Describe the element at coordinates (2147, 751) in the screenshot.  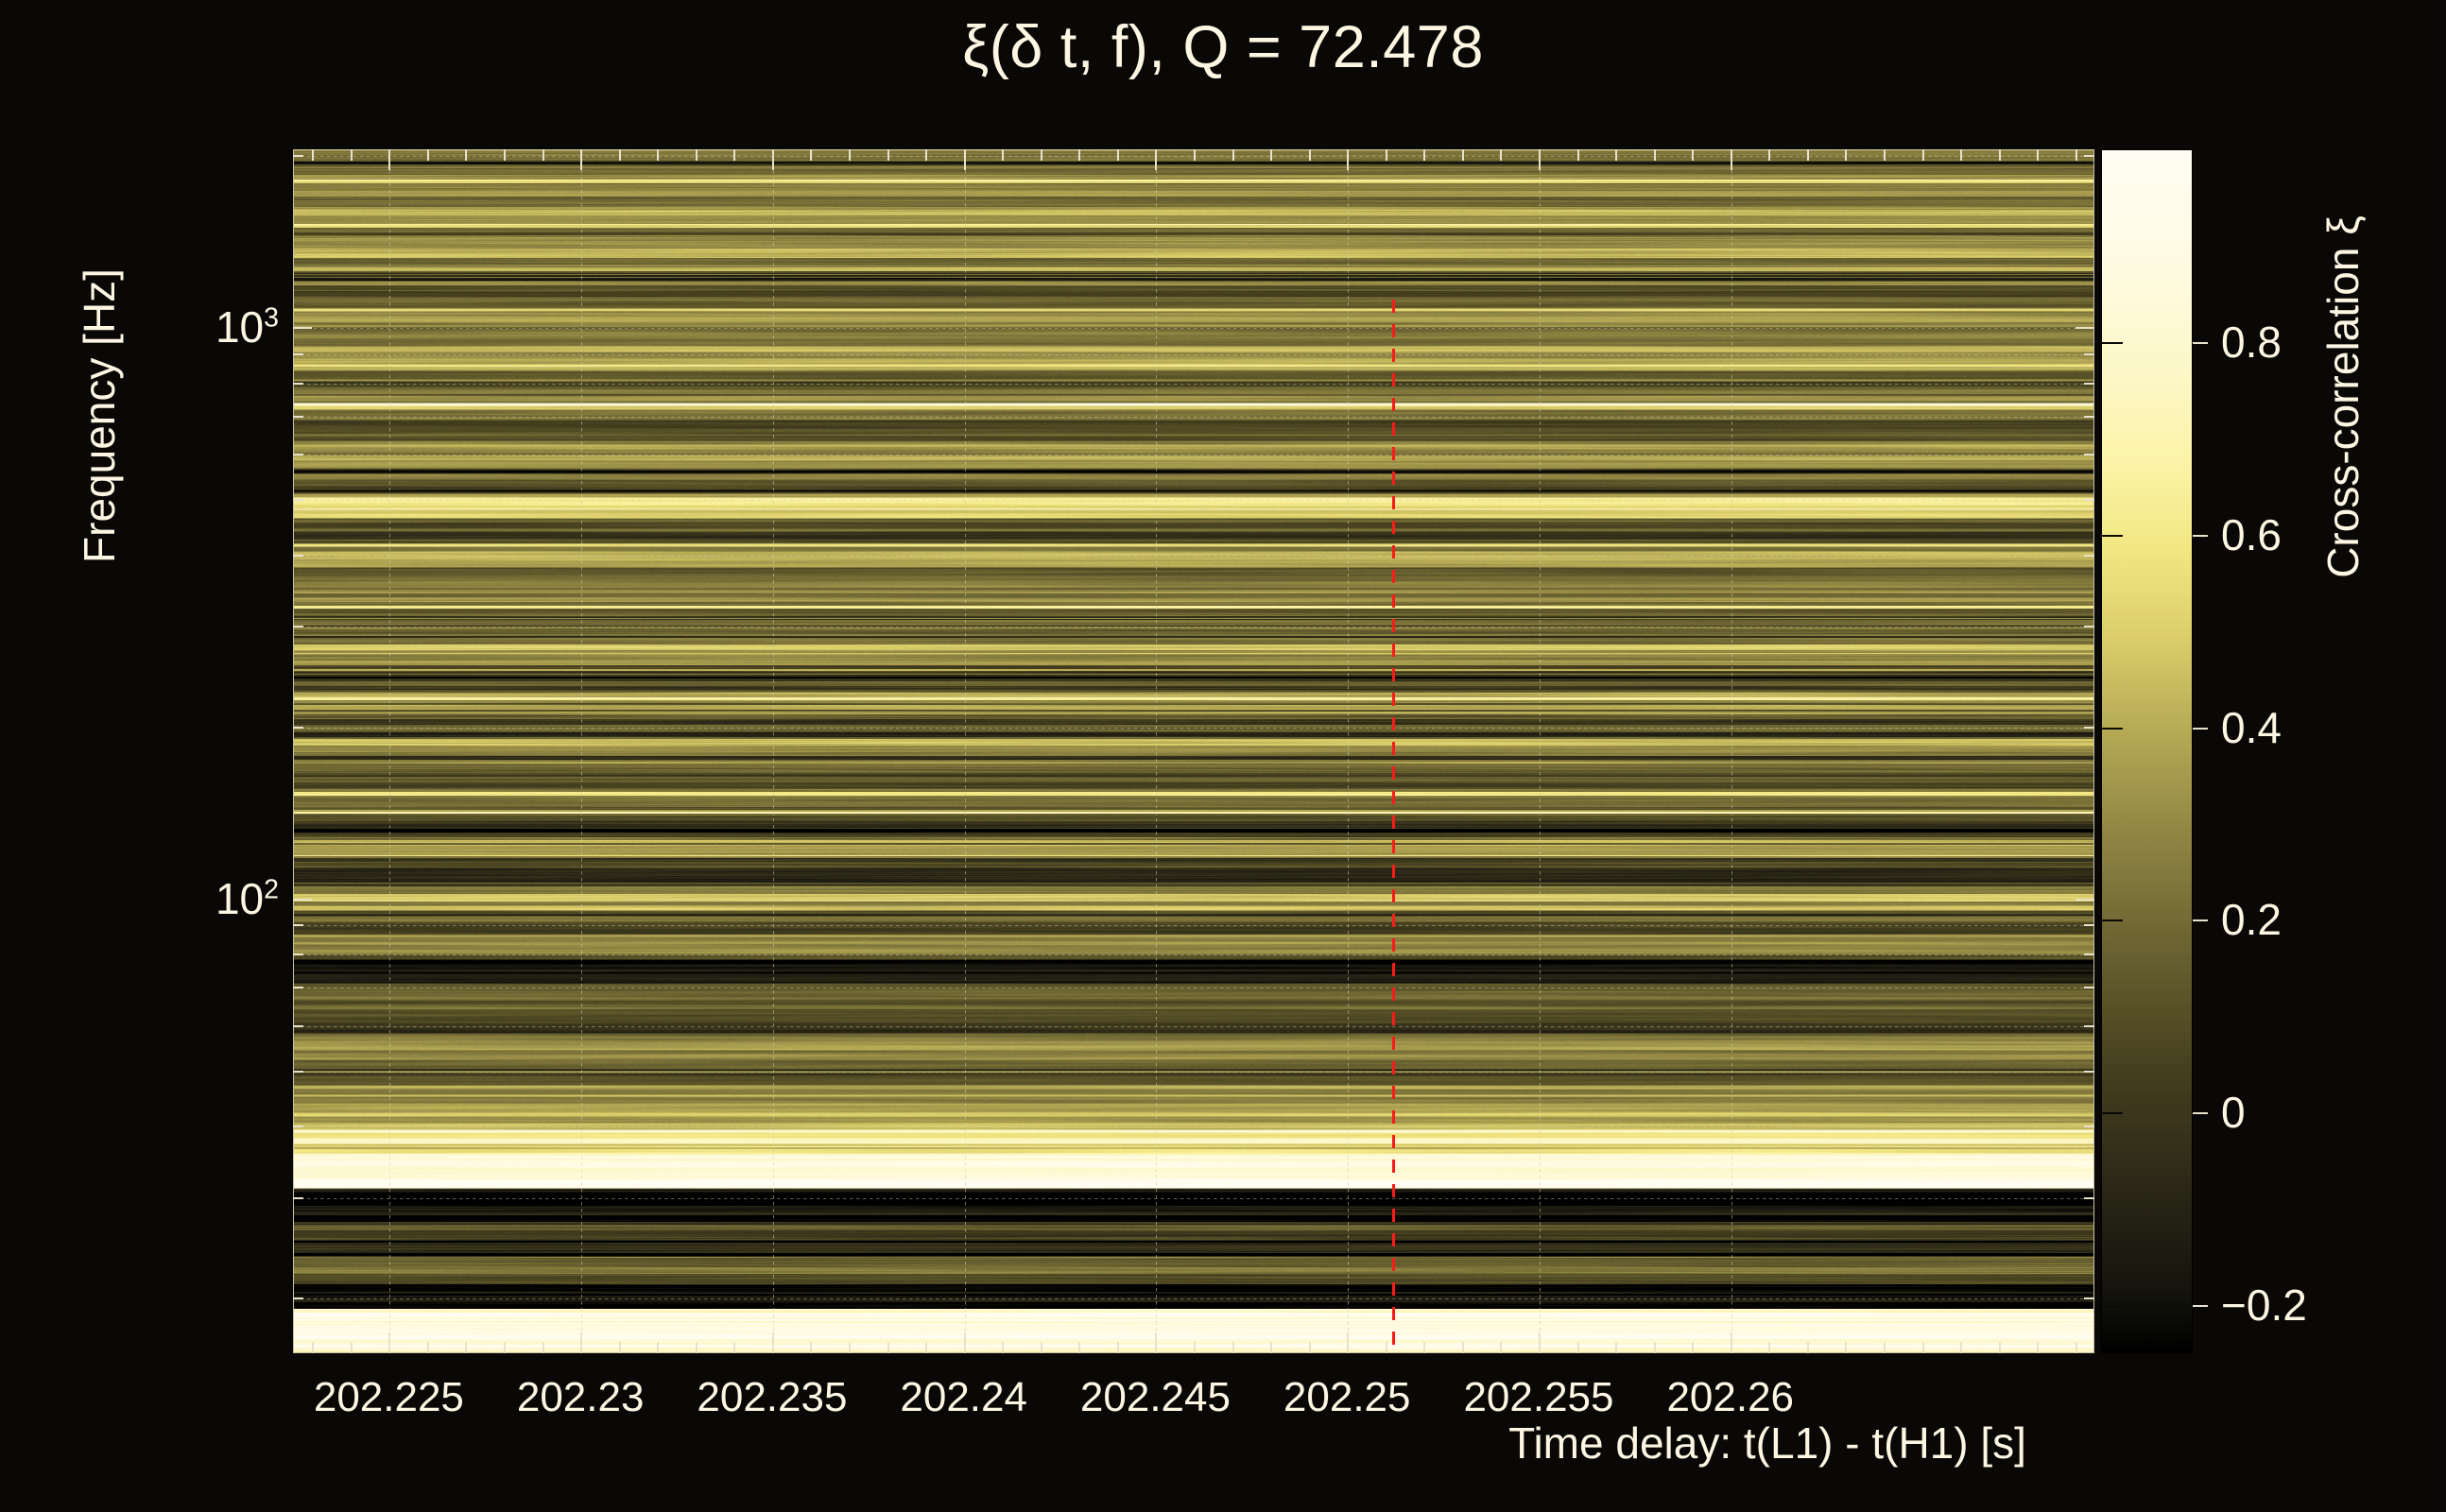
I see `colorbar` at that location.